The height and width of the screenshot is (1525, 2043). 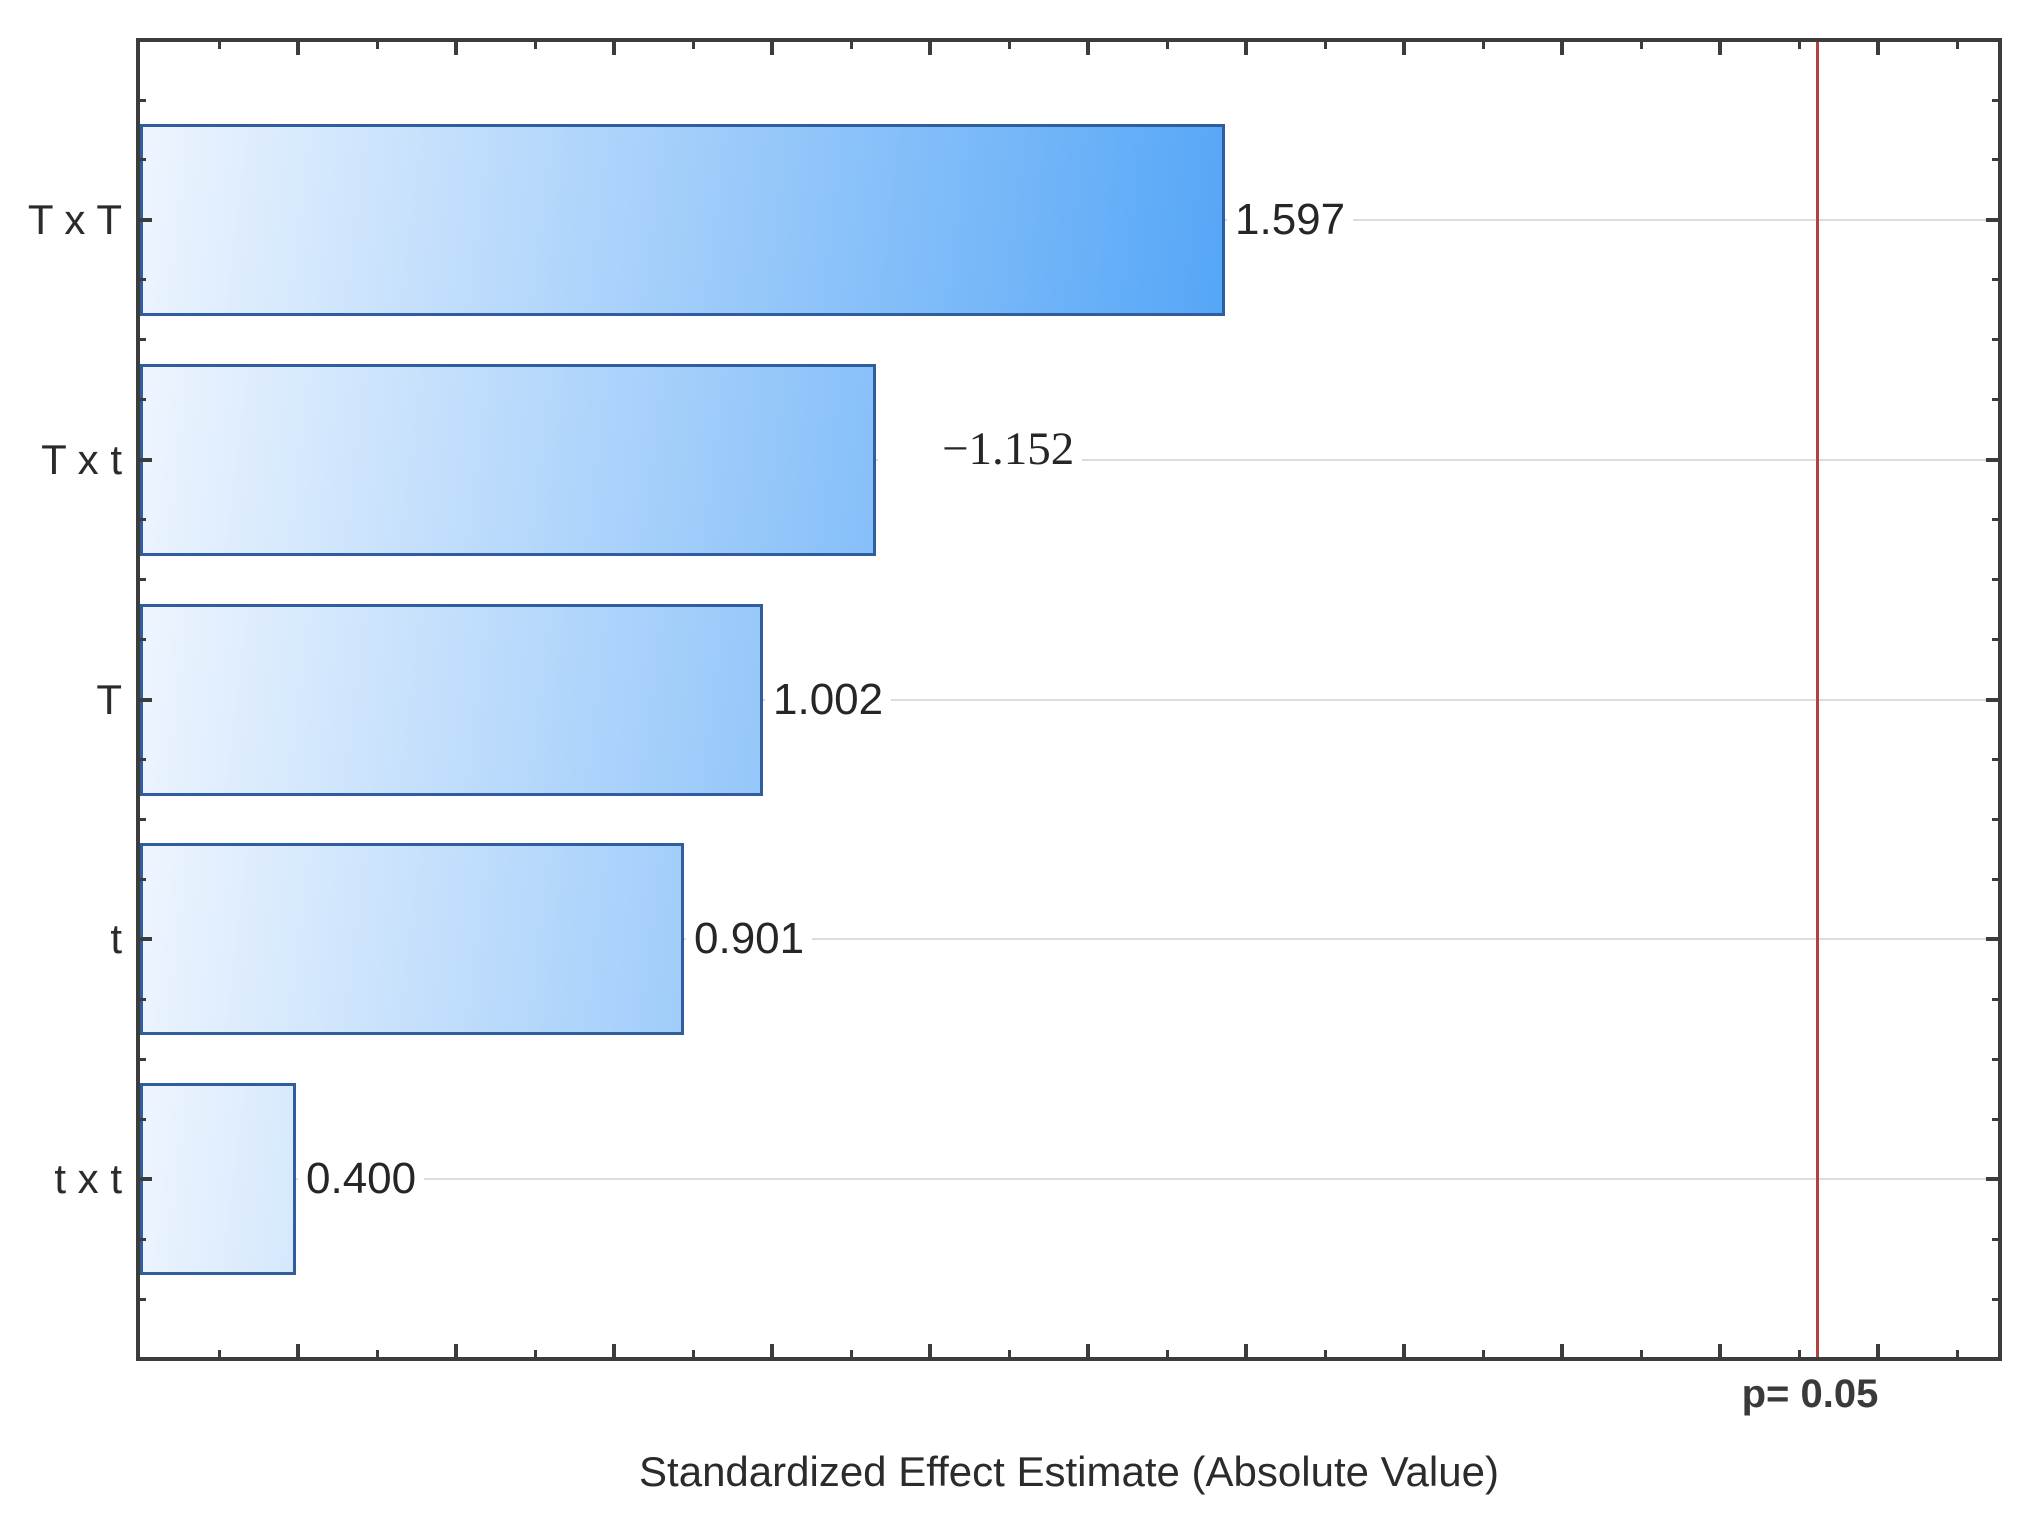 What do you see at coordinates (74, 219) in the screenshot?
I see `category-label: T x T` at bounding box center [74, 219].